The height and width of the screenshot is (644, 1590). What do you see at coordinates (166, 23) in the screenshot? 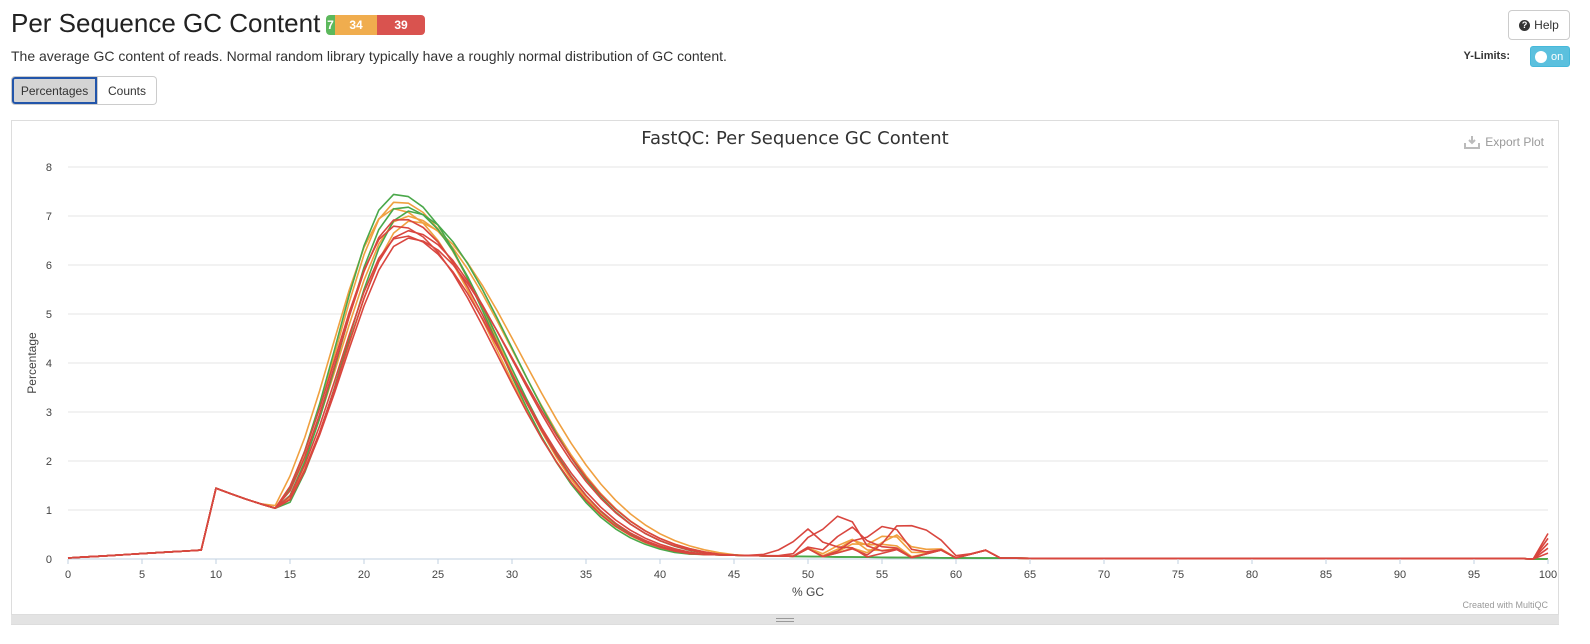
I see `page-title: Per Sequence GC Content` at bounding box center [166, 23].